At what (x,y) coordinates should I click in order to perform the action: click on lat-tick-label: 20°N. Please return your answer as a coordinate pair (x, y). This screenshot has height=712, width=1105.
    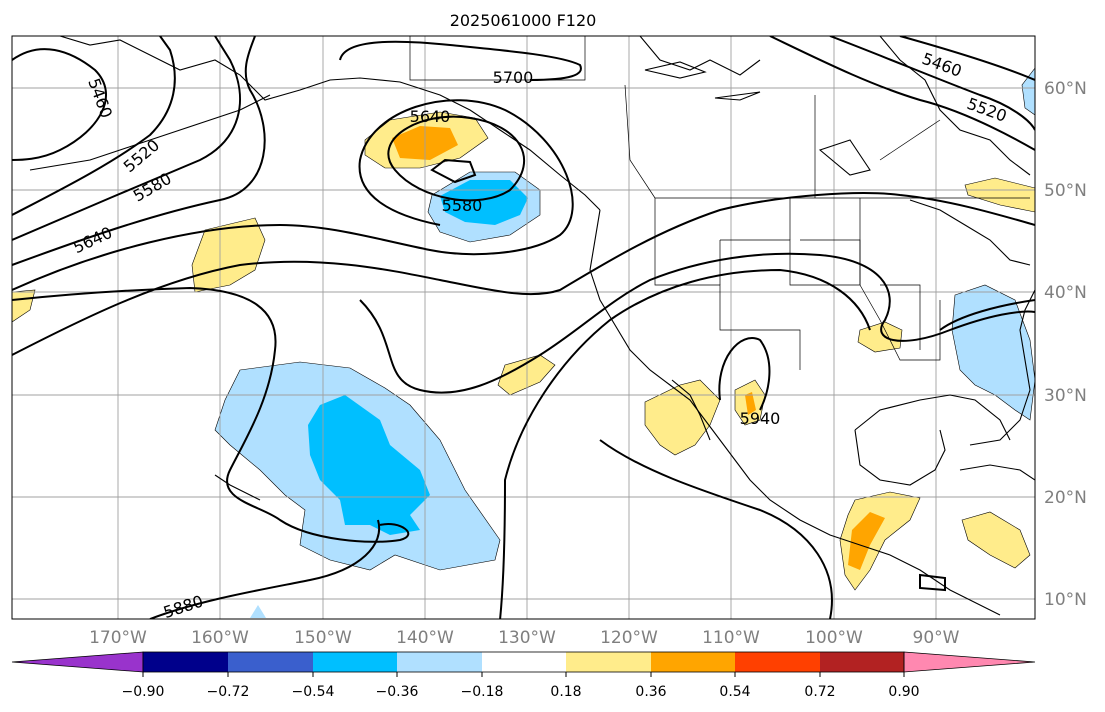
    Looking at the image, I should click on (1065, 498).